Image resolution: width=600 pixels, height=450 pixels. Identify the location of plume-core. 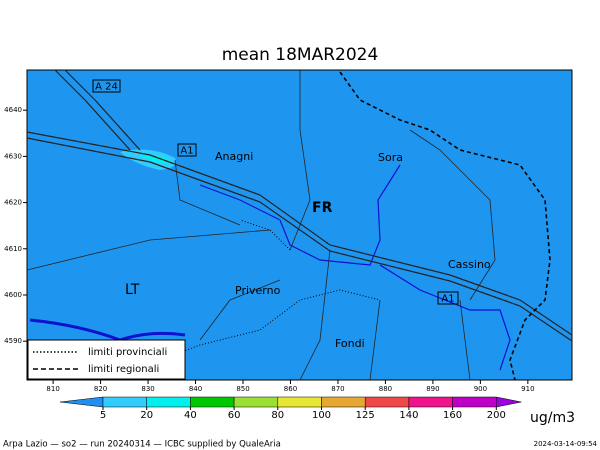
(156, 159).